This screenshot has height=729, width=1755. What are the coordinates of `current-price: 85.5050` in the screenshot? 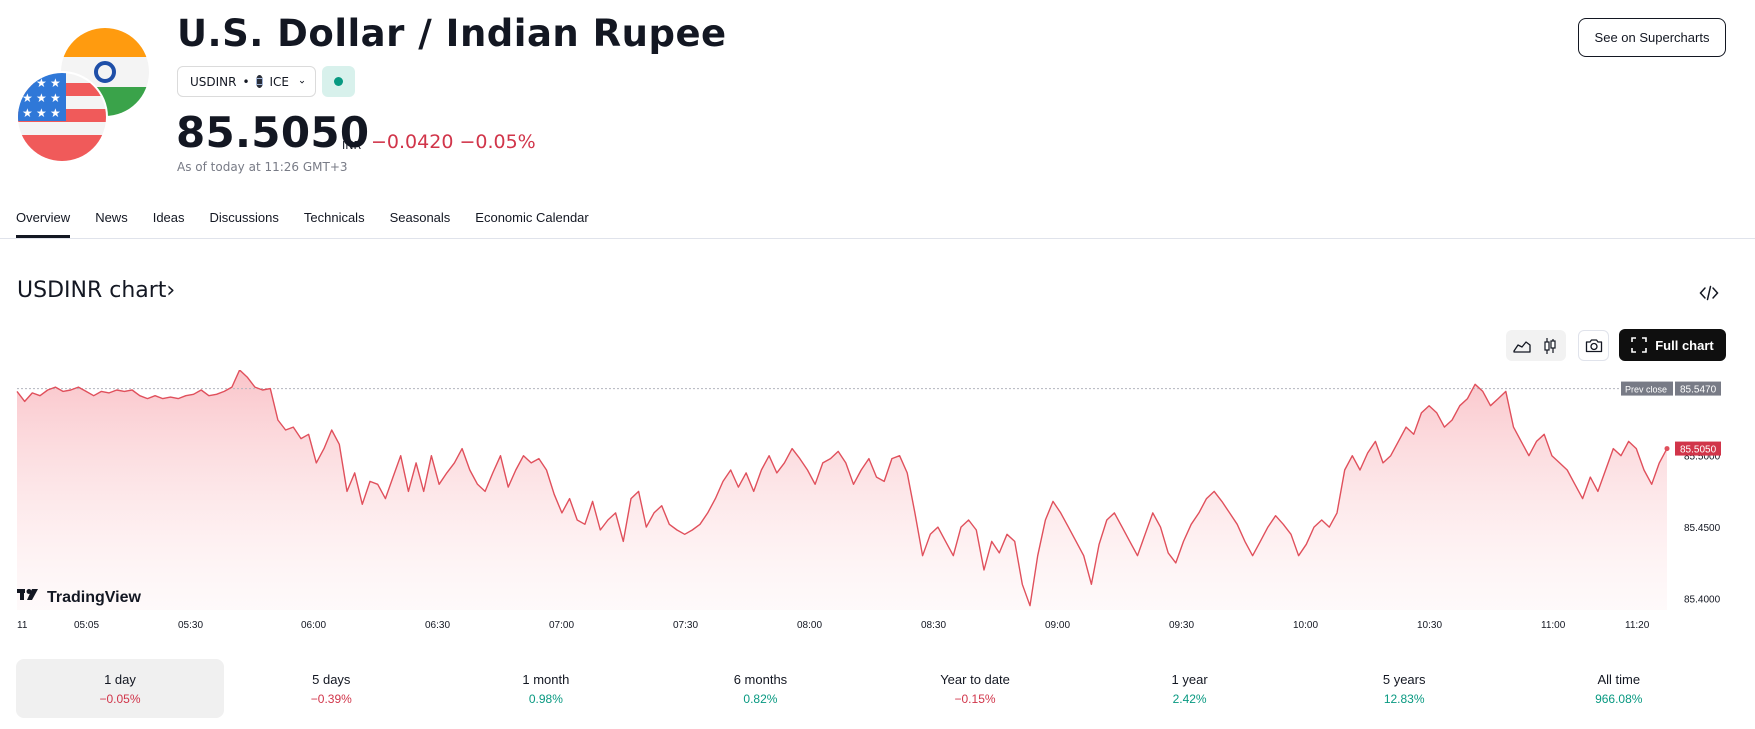 It's located at (273, 132).